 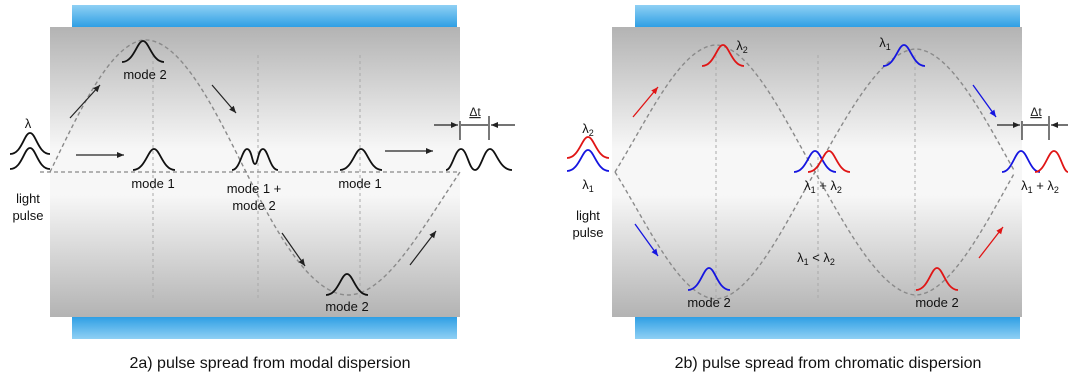 I want to click on pulse-mode2-top, so click(x=143, y=51).